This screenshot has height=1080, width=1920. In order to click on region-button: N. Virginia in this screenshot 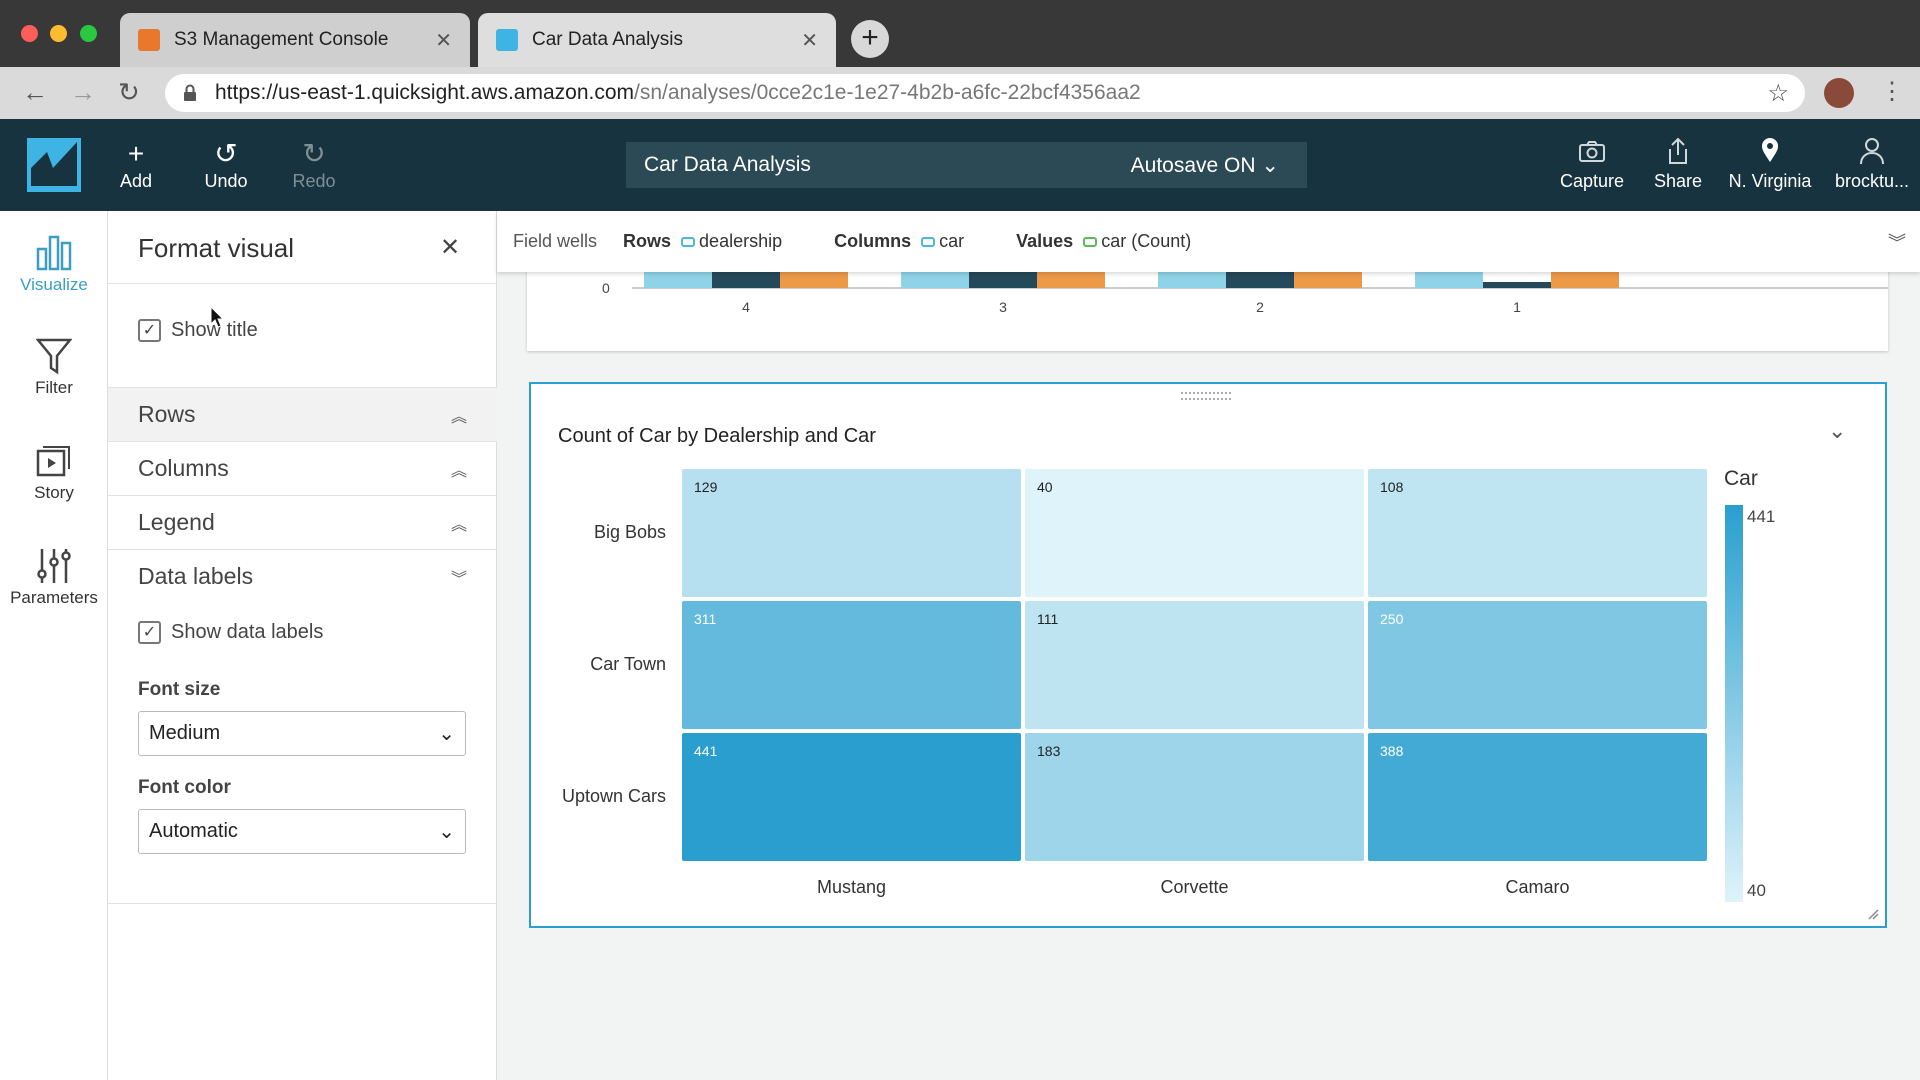, I will do `click(1770, 164)`.